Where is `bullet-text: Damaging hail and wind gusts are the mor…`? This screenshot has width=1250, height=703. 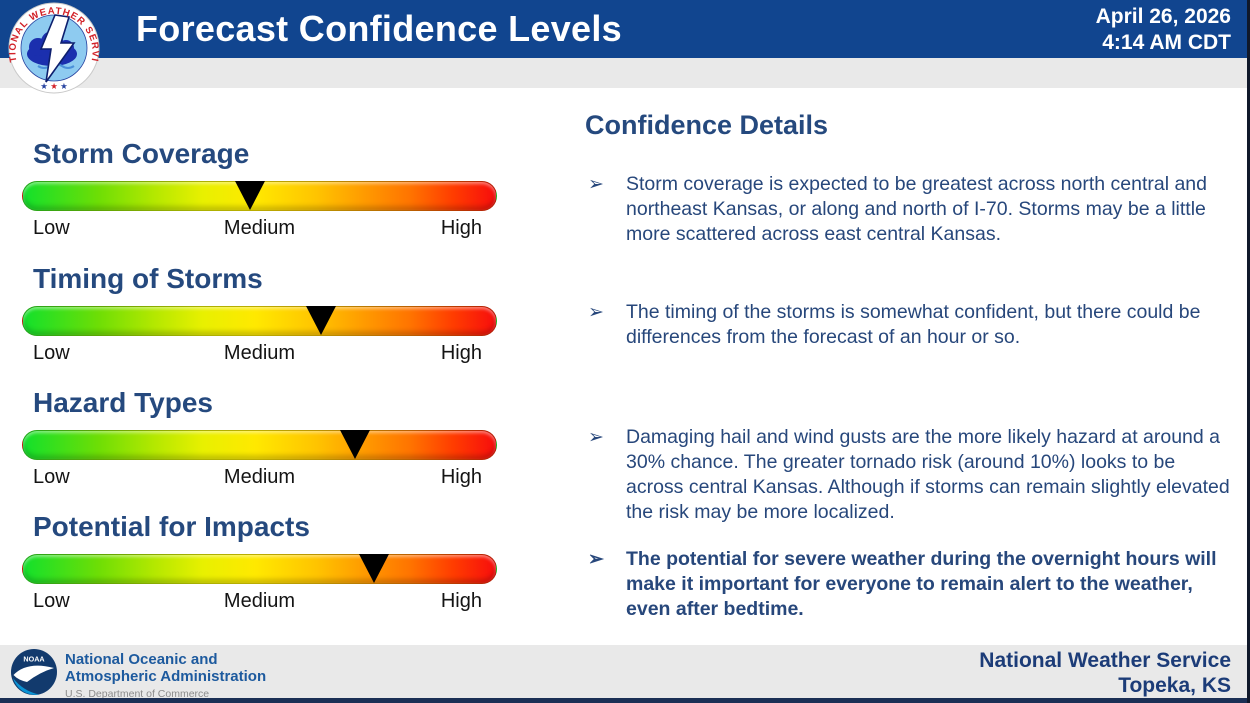
bullet-text: Damaging hail and wind gusts are the mor… is located at coordinates (928, 474).